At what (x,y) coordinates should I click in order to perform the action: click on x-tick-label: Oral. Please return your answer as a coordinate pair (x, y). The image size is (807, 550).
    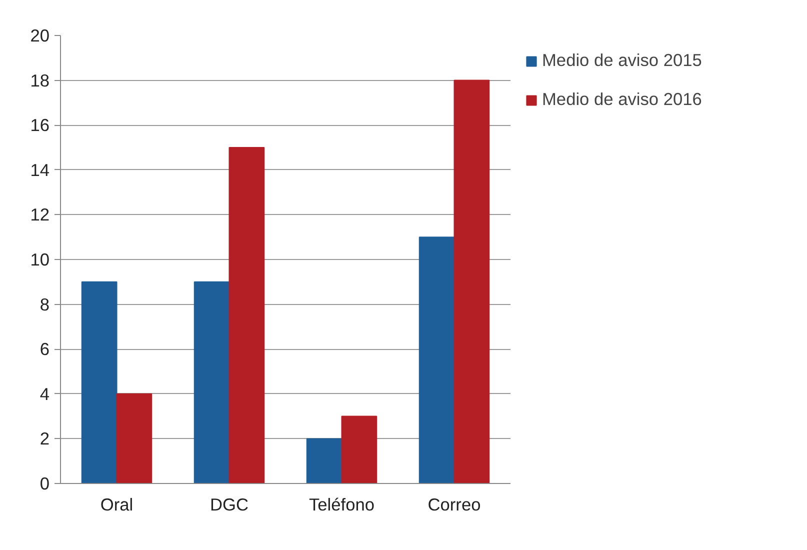
    Looking at the image, I should click on (117, 504).